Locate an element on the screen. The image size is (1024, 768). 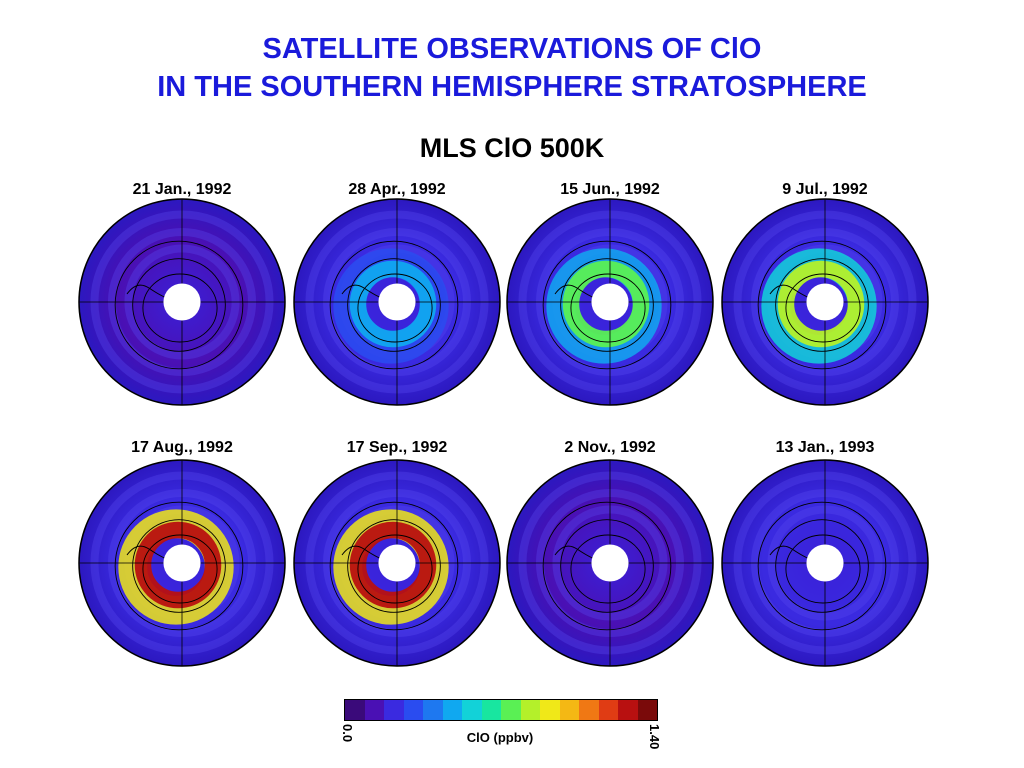
panel-date-label: 13 Jan., 1993 is located at coordinates (825, 447).